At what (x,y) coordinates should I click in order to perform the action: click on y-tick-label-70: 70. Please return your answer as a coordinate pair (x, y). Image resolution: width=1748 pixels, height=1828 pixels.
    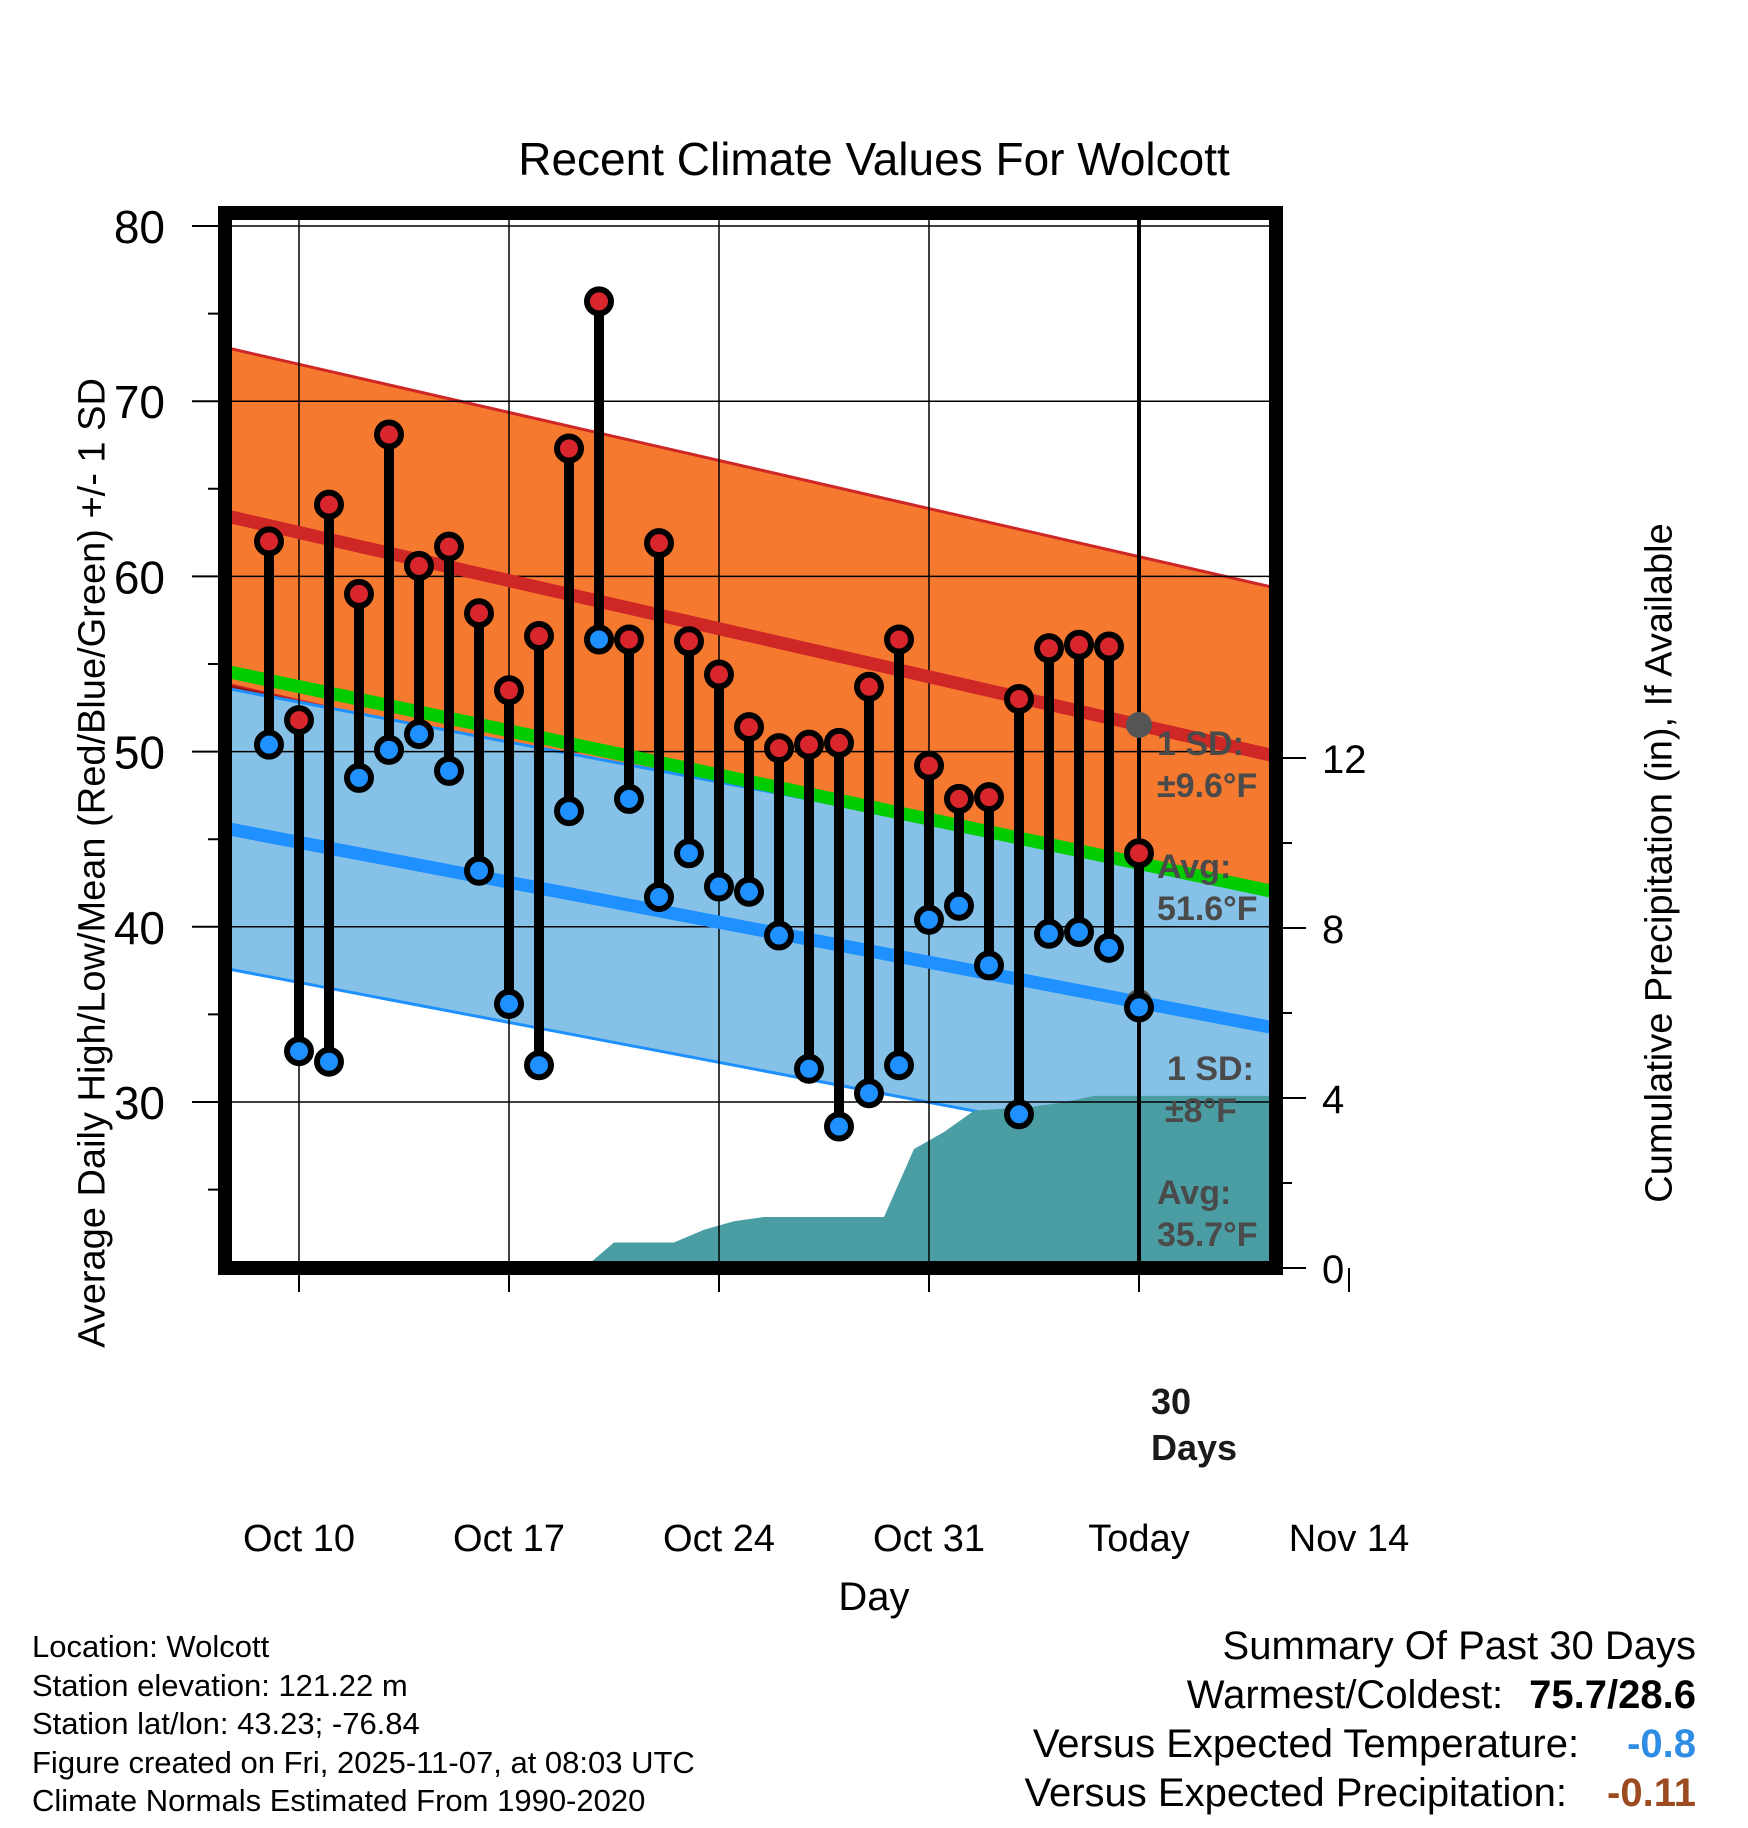
    Looking at the image, I should click on (139, 402).